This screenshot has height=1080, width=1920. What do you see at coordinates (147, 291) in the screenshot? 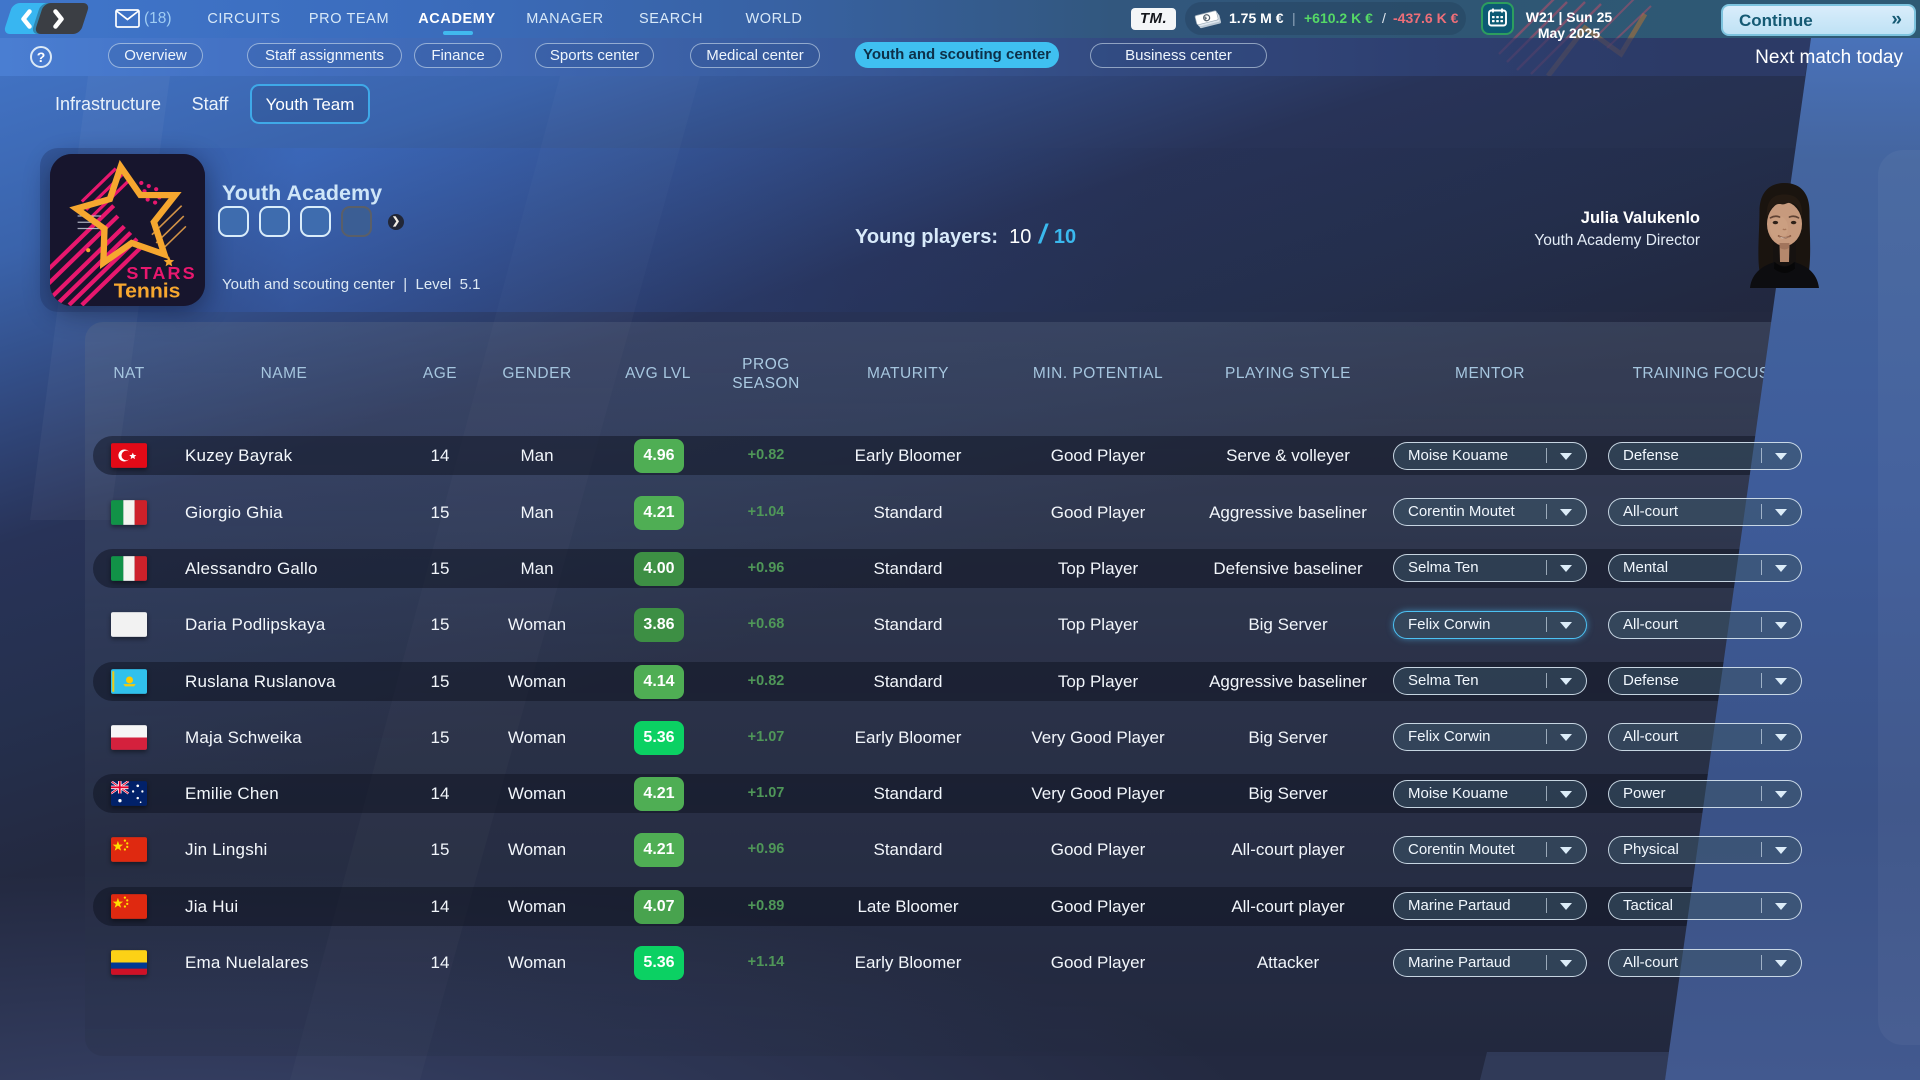
I see `svg-text: Tennis` at bounding box center [147, 291].